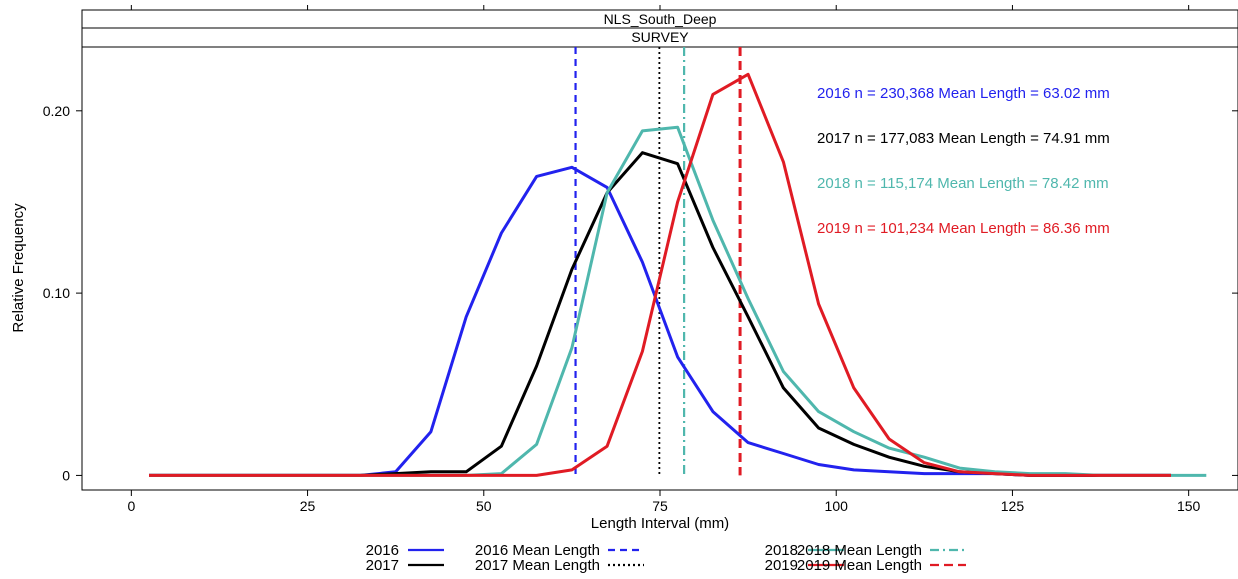 Image resolution: width=1238 pixels, height=579 pixels. I want to click on strip-bottom-label: SURVEY, so click(660, 37).